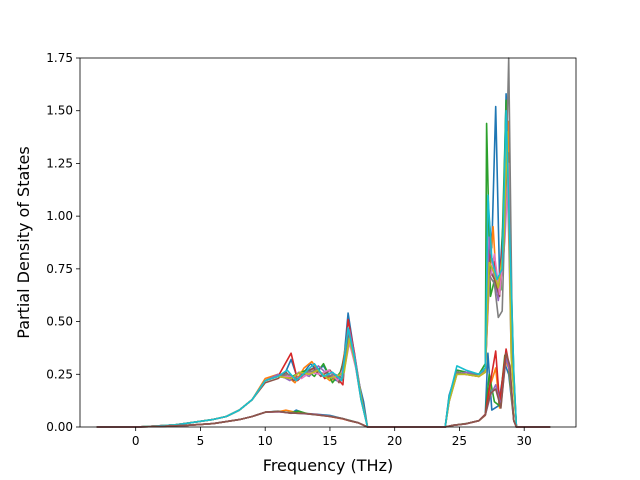 The width and height of the screenshot is (640, 480). Describe the element at coordinates (524, 441) in the screenshot. I see `x-tick-label: 30` at that location.